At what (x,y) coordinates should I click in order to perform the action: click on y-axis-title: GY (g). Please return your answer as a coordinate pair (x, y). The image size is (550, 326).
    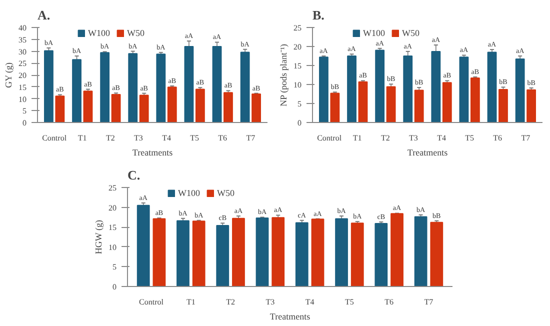
    Looking at the image, I should click on (9, 75).